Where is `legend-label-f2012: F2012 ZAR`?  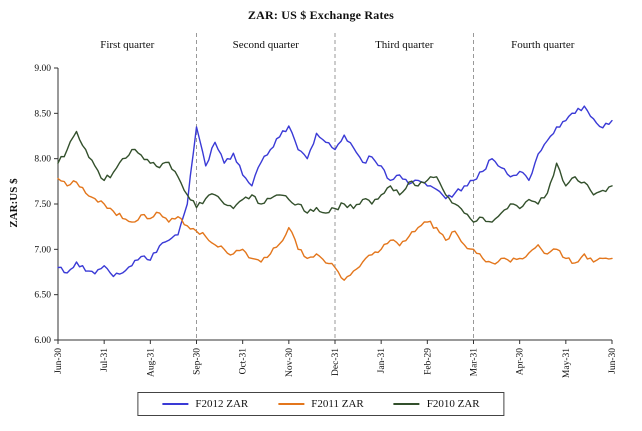
legend-label-f2012: F2012 ZAR is located at coordinates (222, 404).